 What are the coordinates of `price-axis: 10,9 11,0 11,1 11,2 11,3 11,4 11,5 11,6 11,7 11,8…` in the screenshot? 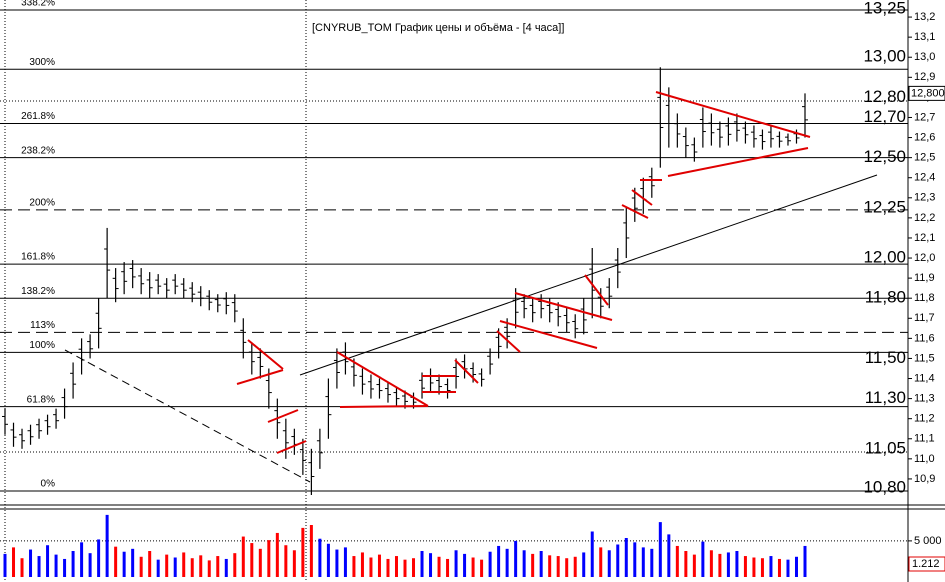 It's located at (926, 248).